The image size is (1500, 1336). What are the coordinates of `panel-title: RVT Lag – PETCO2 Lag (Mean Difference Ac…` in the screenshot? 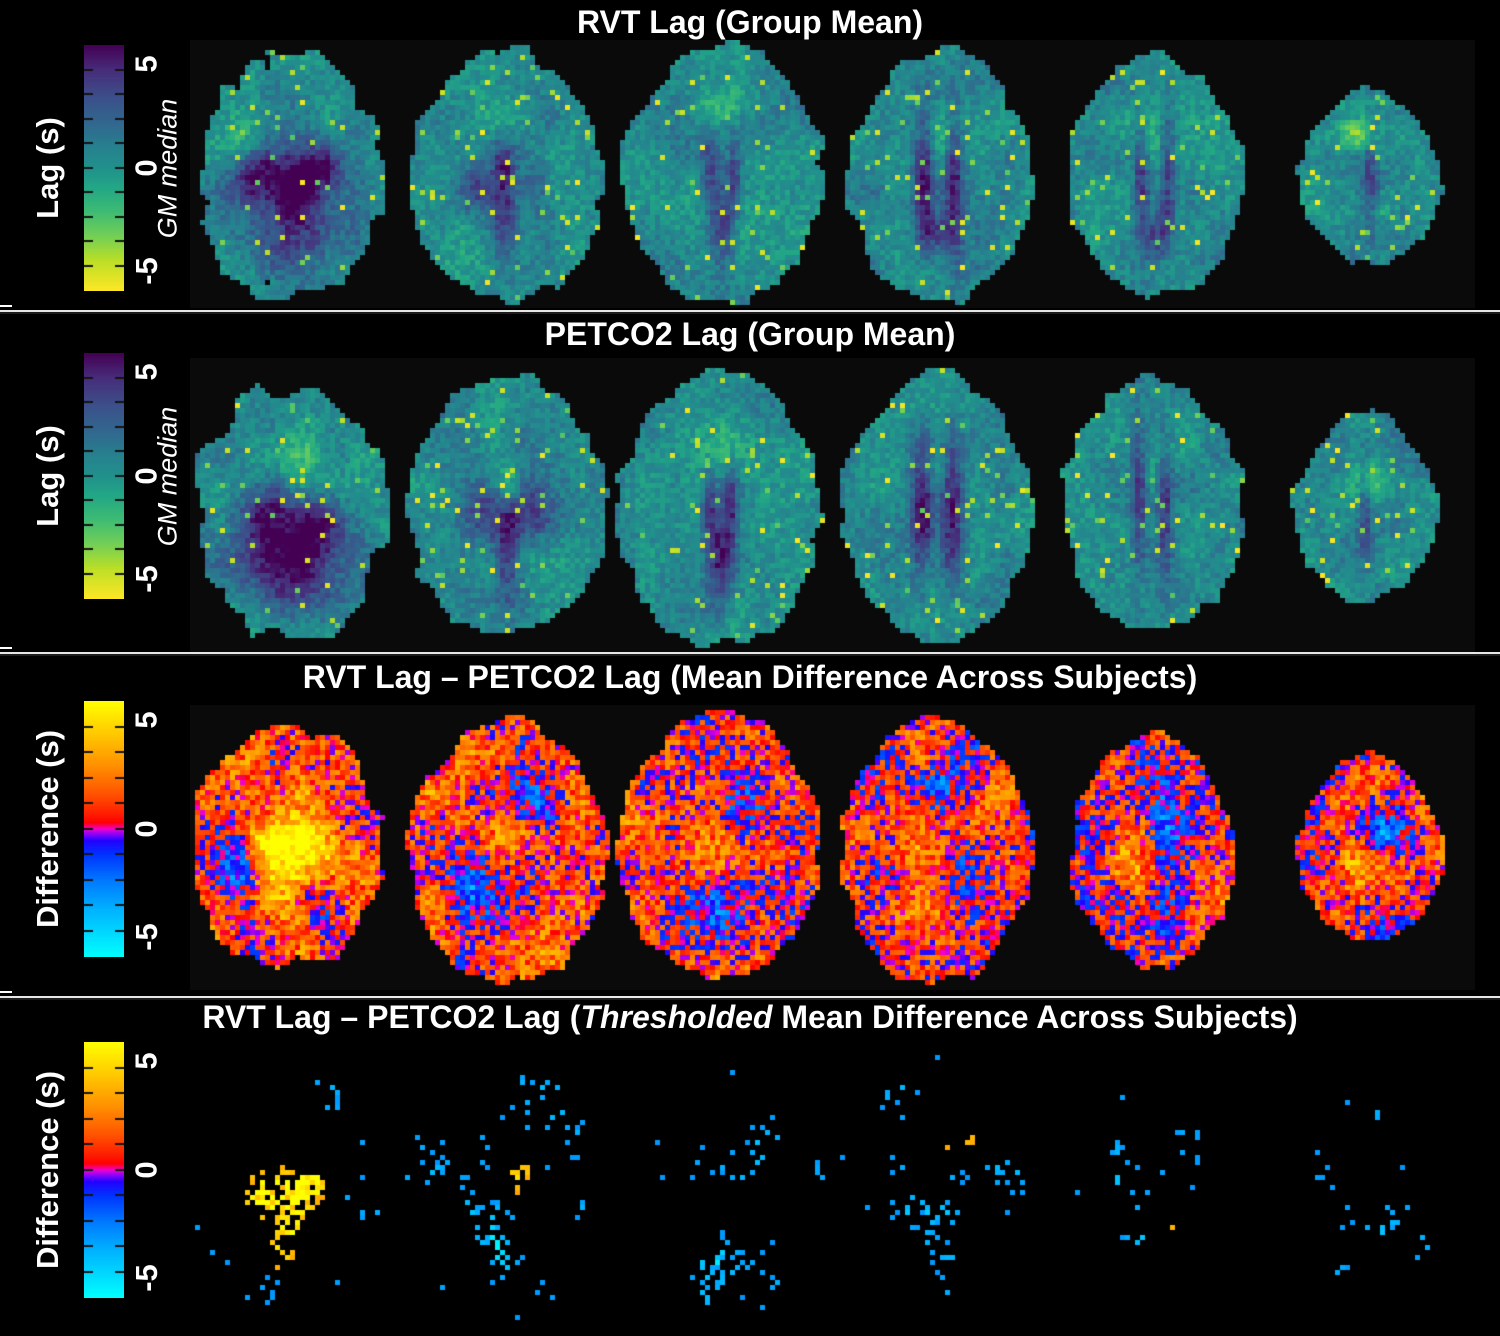 It's located at (750, 677).